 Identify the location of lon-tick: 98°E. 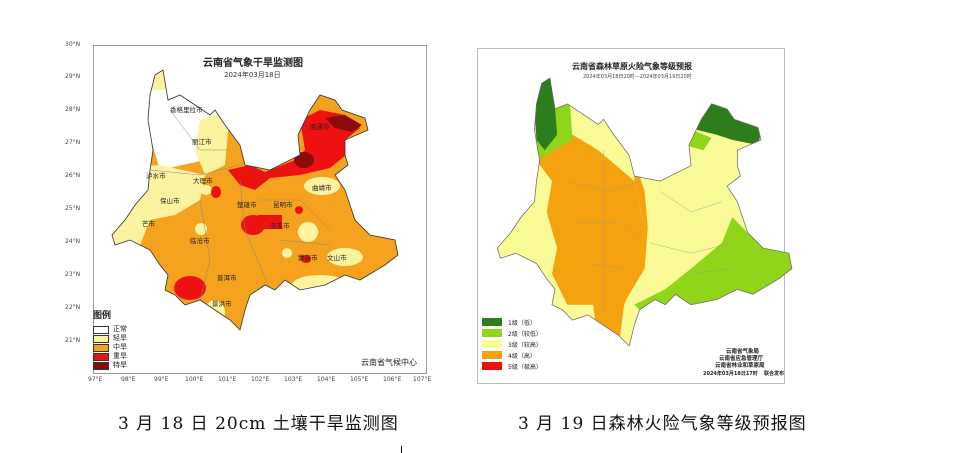
(128, 379).